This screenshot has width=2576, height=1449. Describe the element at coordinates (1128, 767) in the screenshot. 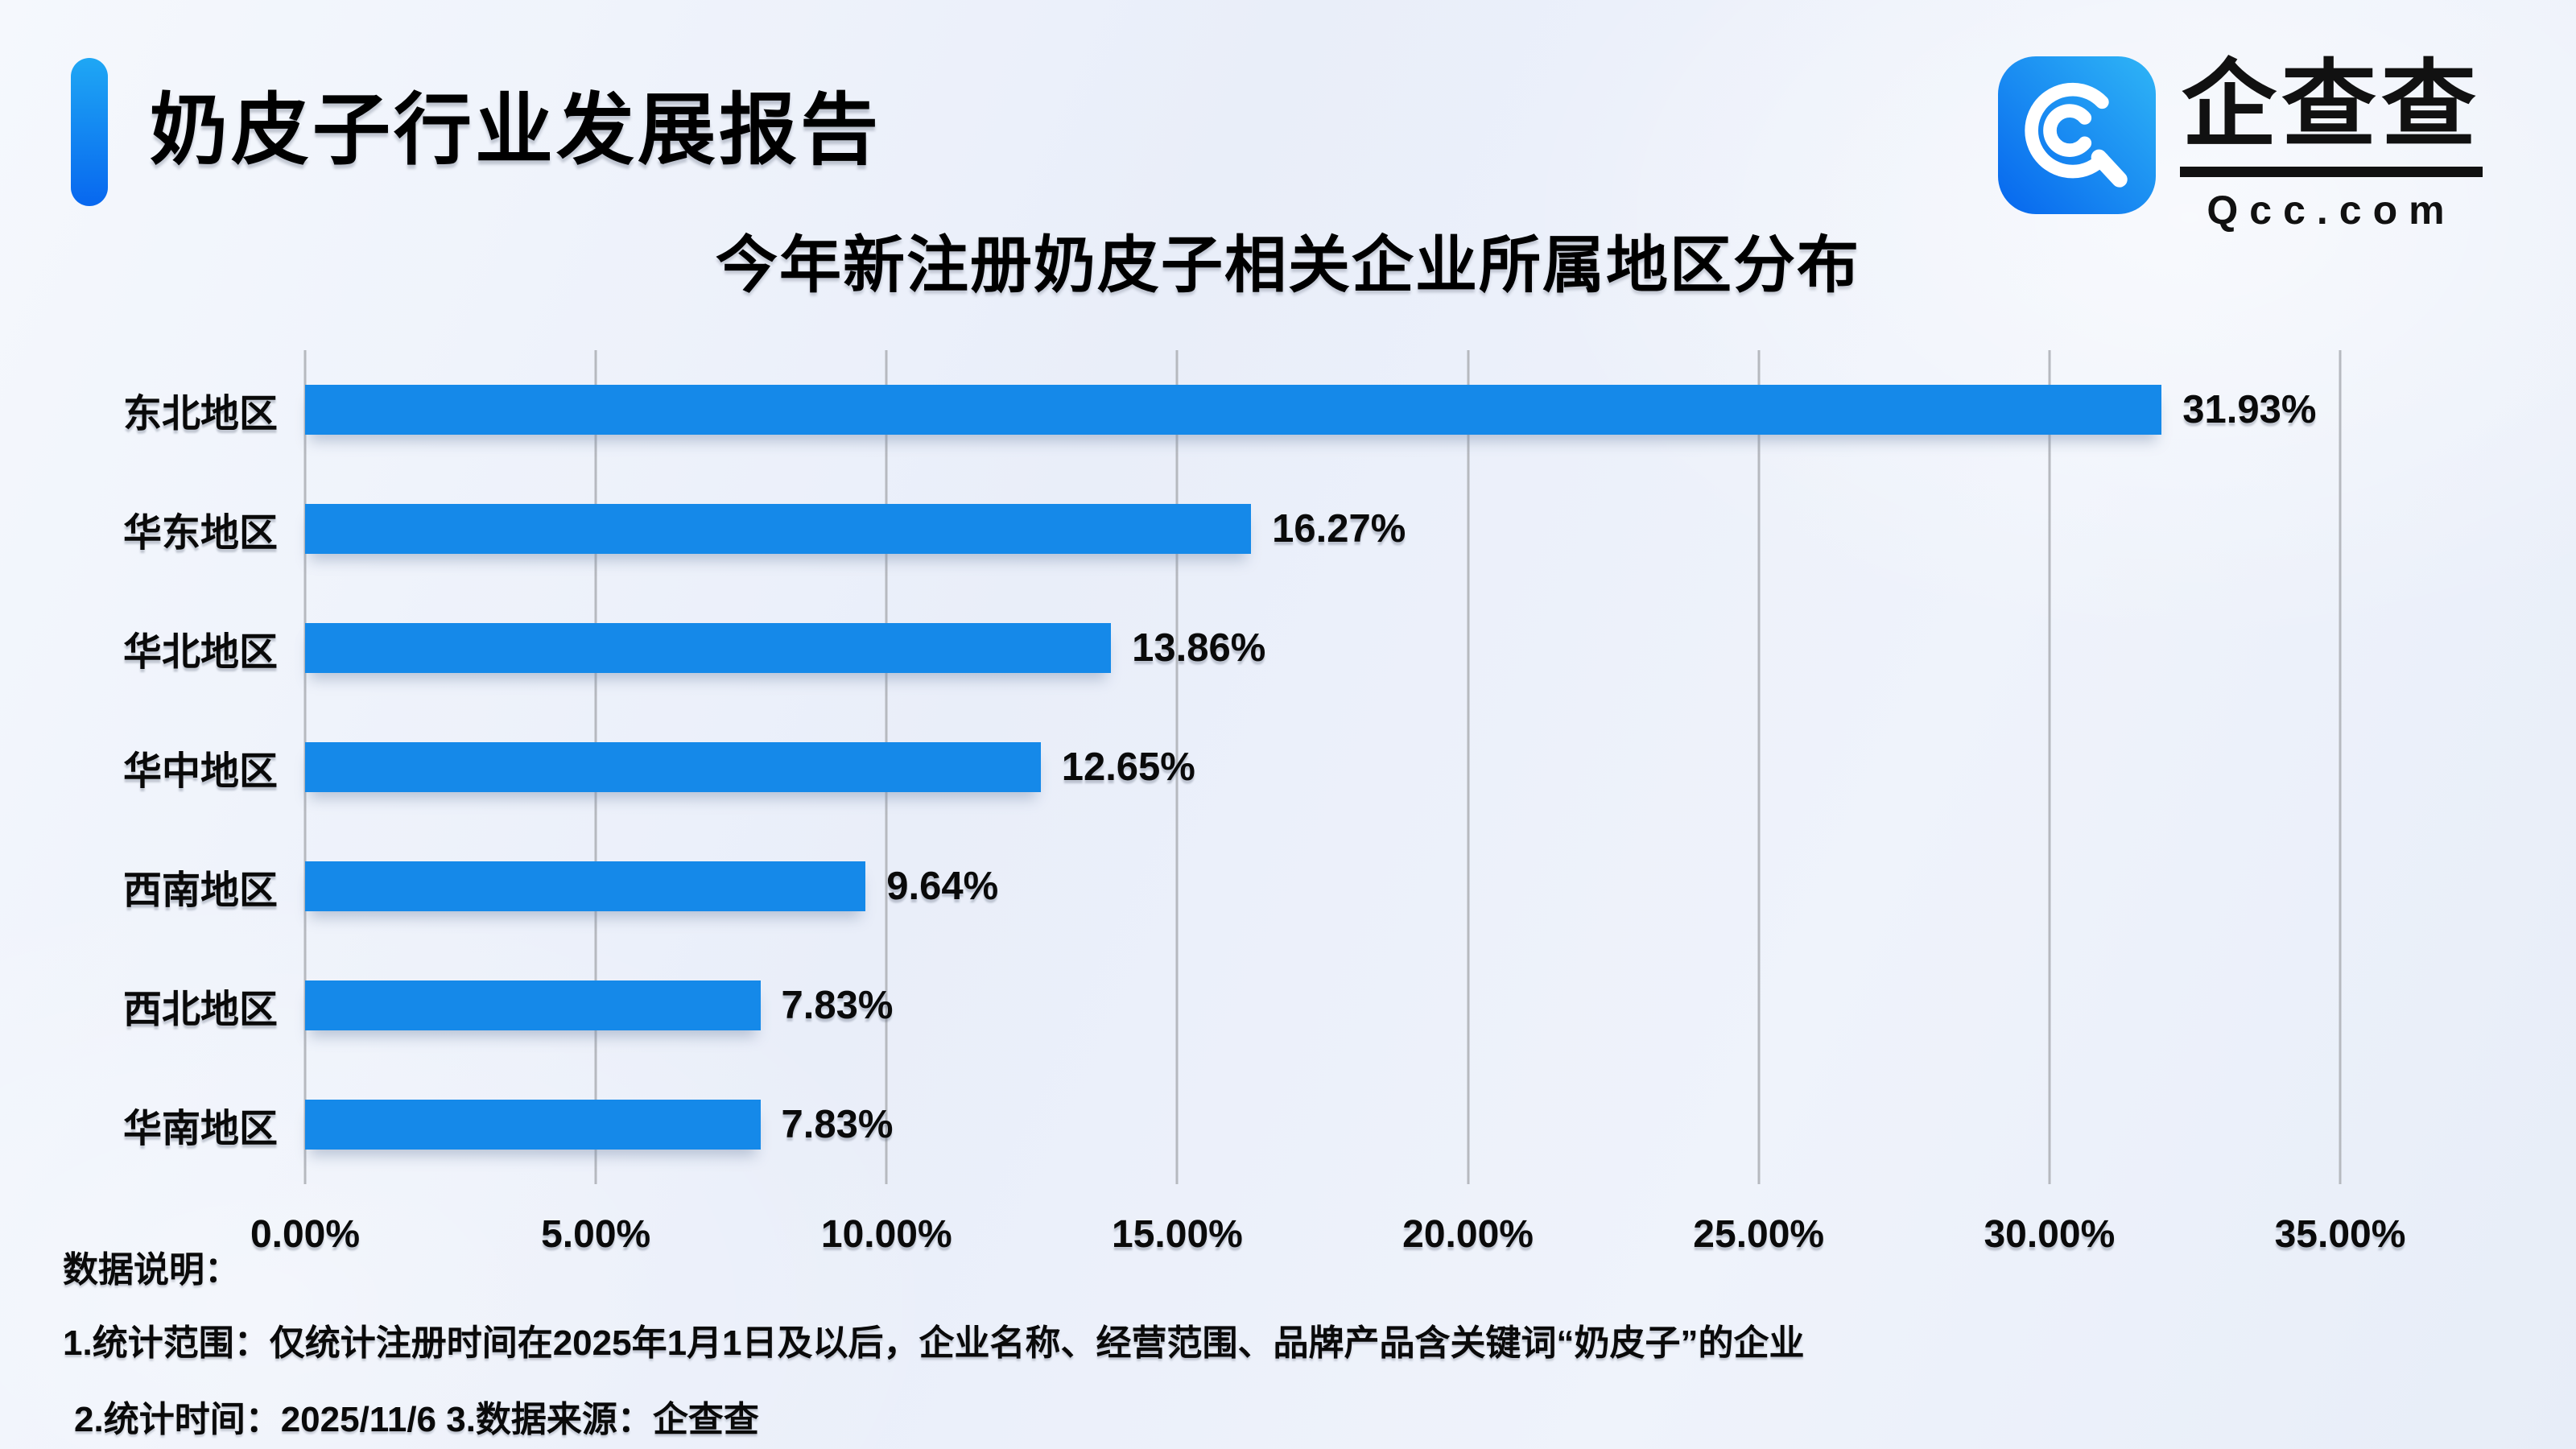

I see `value-label: 12.65%` at that location.